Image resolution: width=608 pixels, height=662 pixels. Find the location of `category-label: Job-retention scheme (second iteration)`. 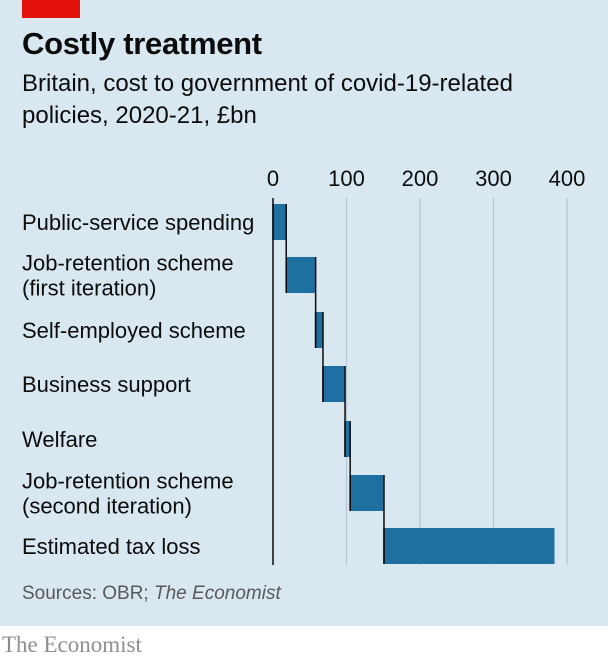

category-label: Job-retention scheme (second iteration) is located at coordinates (128, 494).